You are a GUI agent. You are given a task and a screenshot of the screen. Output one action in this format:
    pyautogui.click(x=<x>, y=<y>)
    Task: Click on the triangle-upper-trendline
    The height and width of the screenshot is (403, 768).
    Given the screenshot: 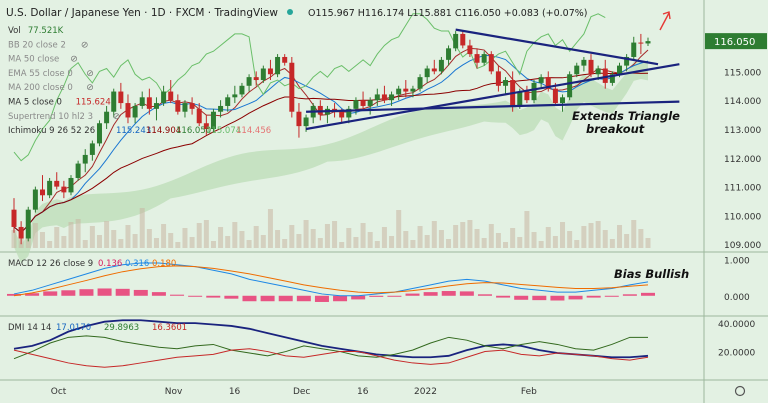 What is the action you would take?
    pyautogui.click(x=492, y=97)
    